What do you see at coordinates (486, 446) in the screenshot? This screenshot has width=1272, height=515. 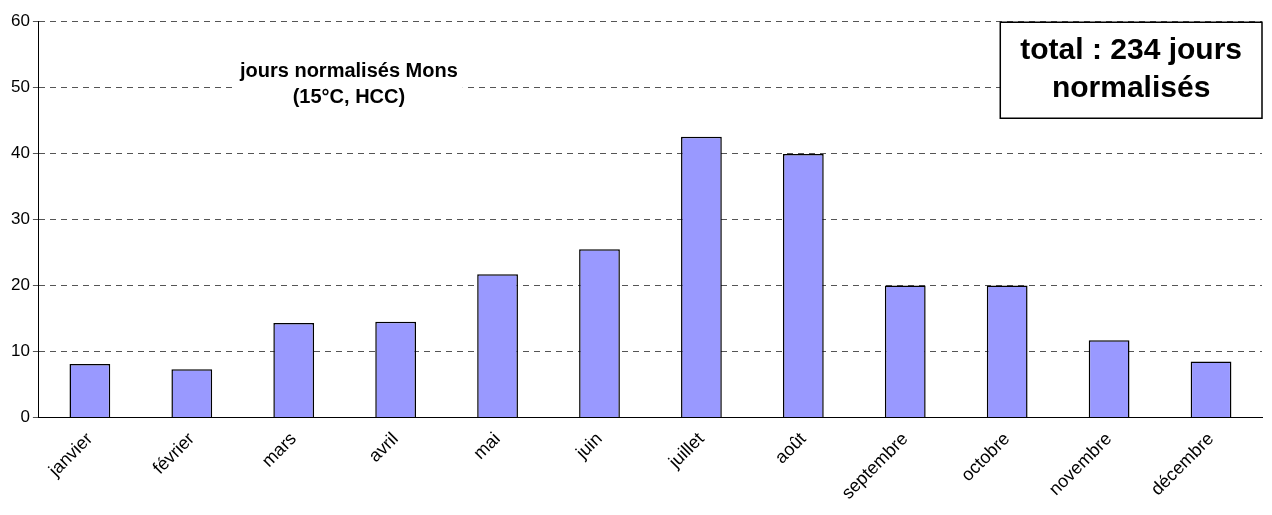 I see `x-tick-label: mai` at bounding box center [486, 446].